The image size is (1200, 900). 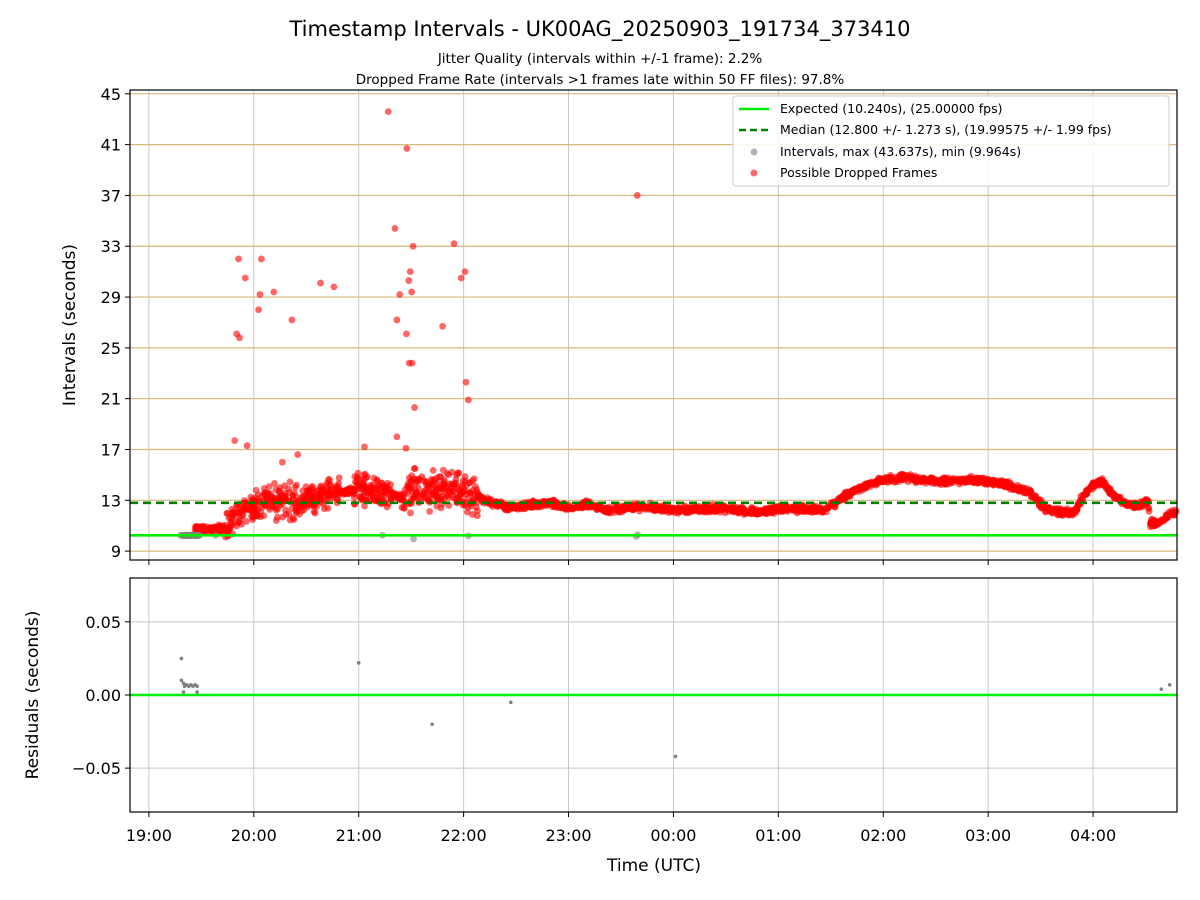 I want to click on top-ytick-label-9: 45, so click(x=111, y=94).